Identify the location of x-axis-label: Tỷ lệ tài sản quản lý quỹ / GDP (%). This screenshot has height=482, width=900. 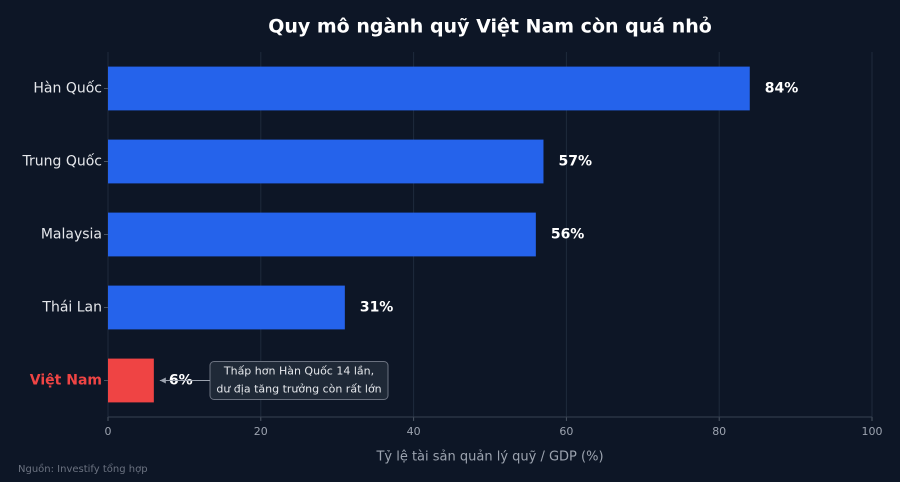
(489, 457).